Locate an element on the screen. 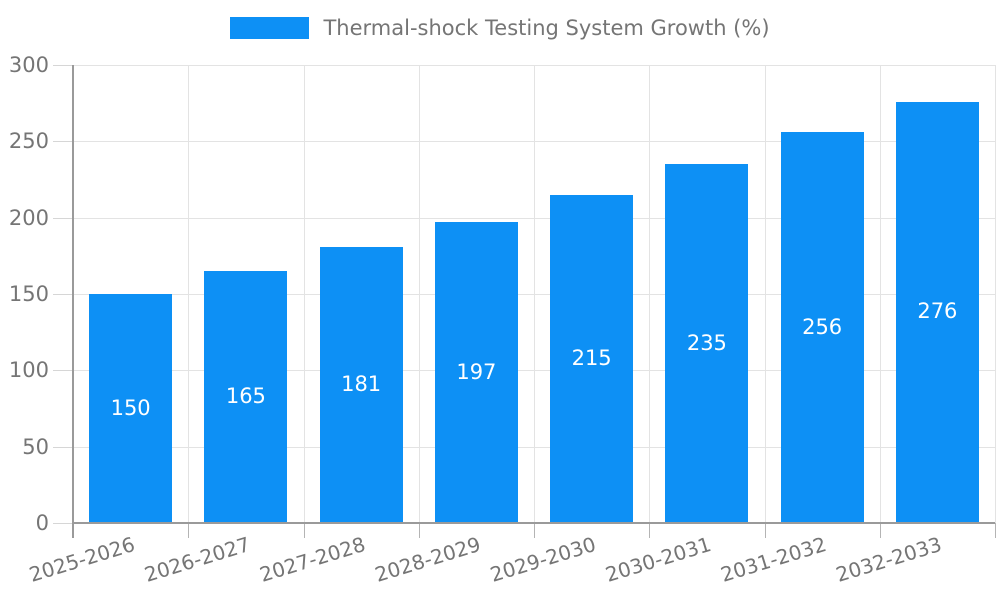 The height and width of the screenshot is (600, 1000). bar-value-label: 235 is located at coordinates (706, 342).